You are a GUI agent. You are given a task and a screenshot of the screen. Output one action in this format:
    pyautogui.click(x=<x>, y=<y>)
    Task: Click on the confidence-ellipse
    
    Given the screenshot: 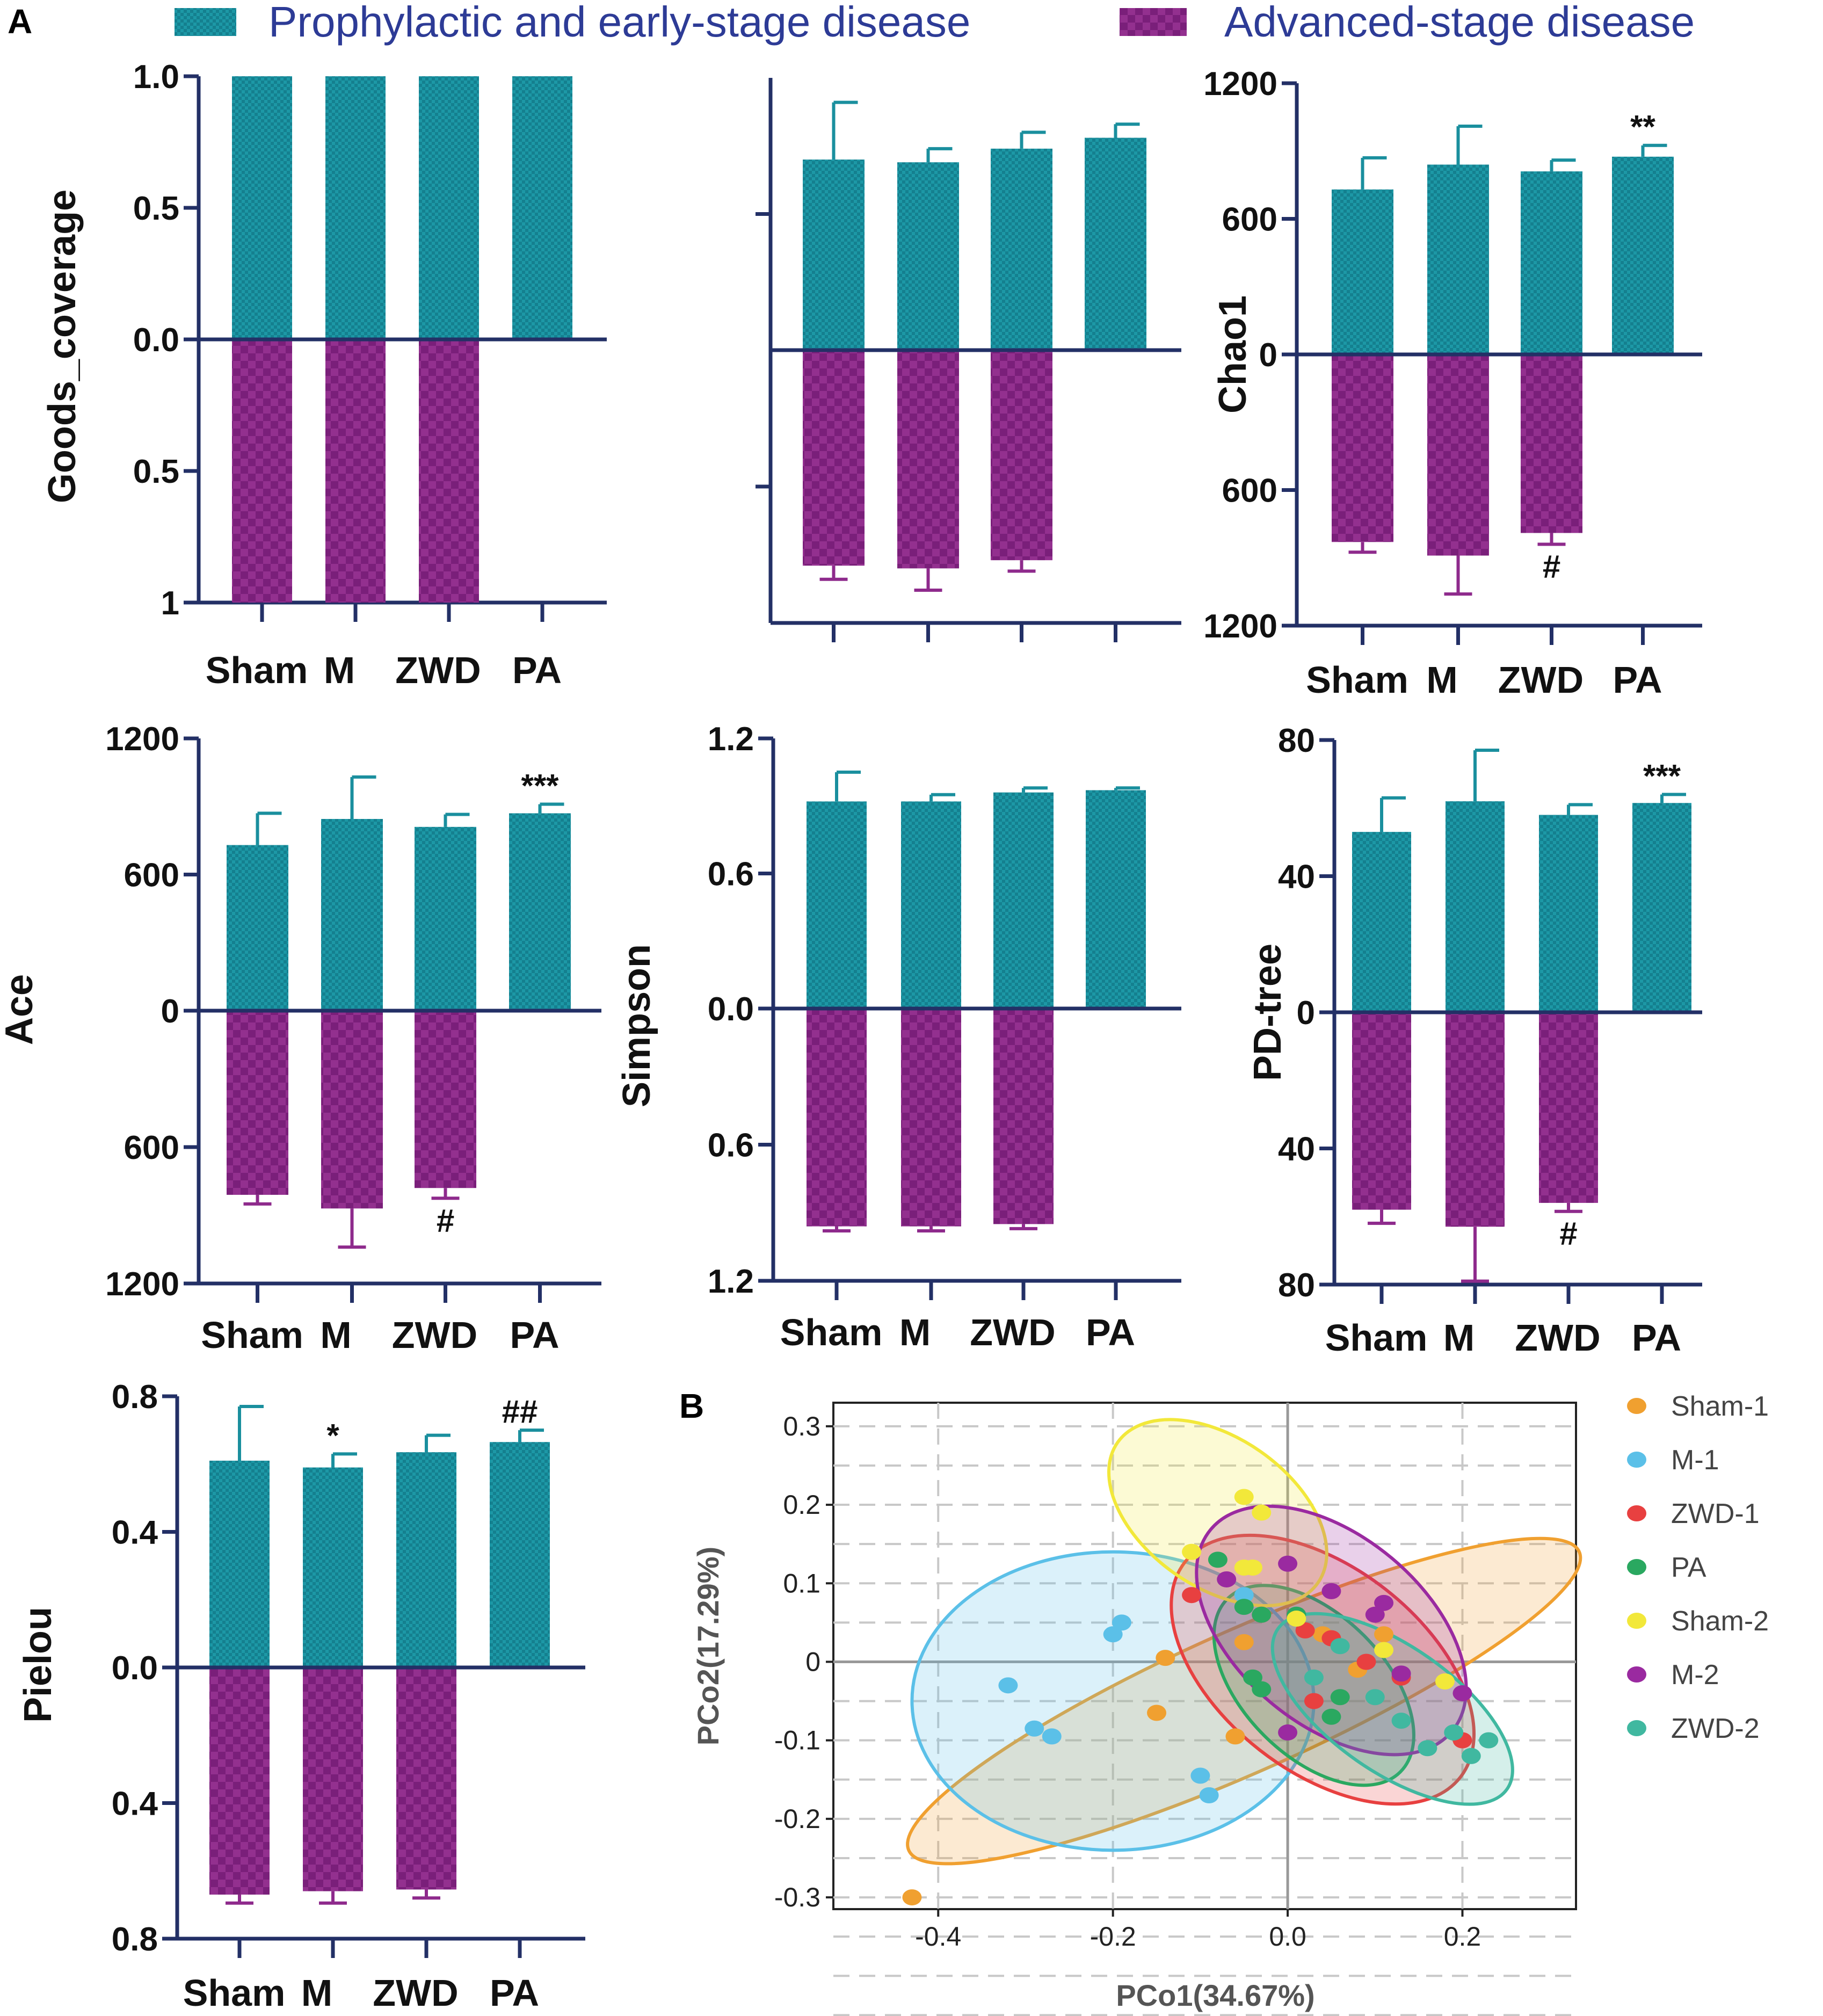 What is the action you would take?
    pyautogui.click(x=1392, y=1709)
    